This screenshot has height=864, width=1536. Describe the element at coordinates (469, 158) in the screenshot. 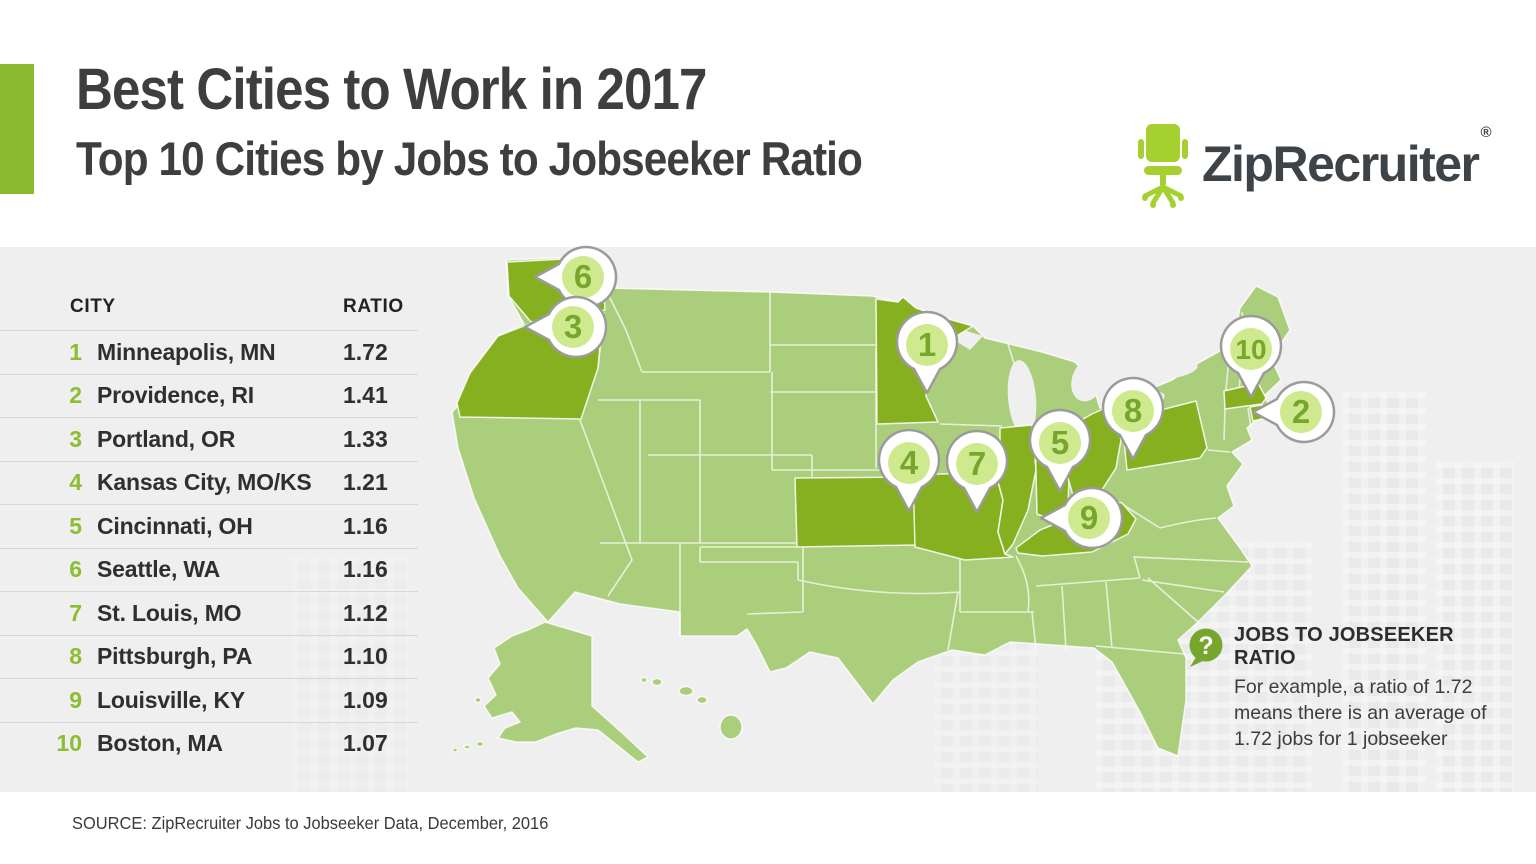

I see `page-subtitle: Top 10 Cities by Jobs to Jobseeker Ratio` at that location.